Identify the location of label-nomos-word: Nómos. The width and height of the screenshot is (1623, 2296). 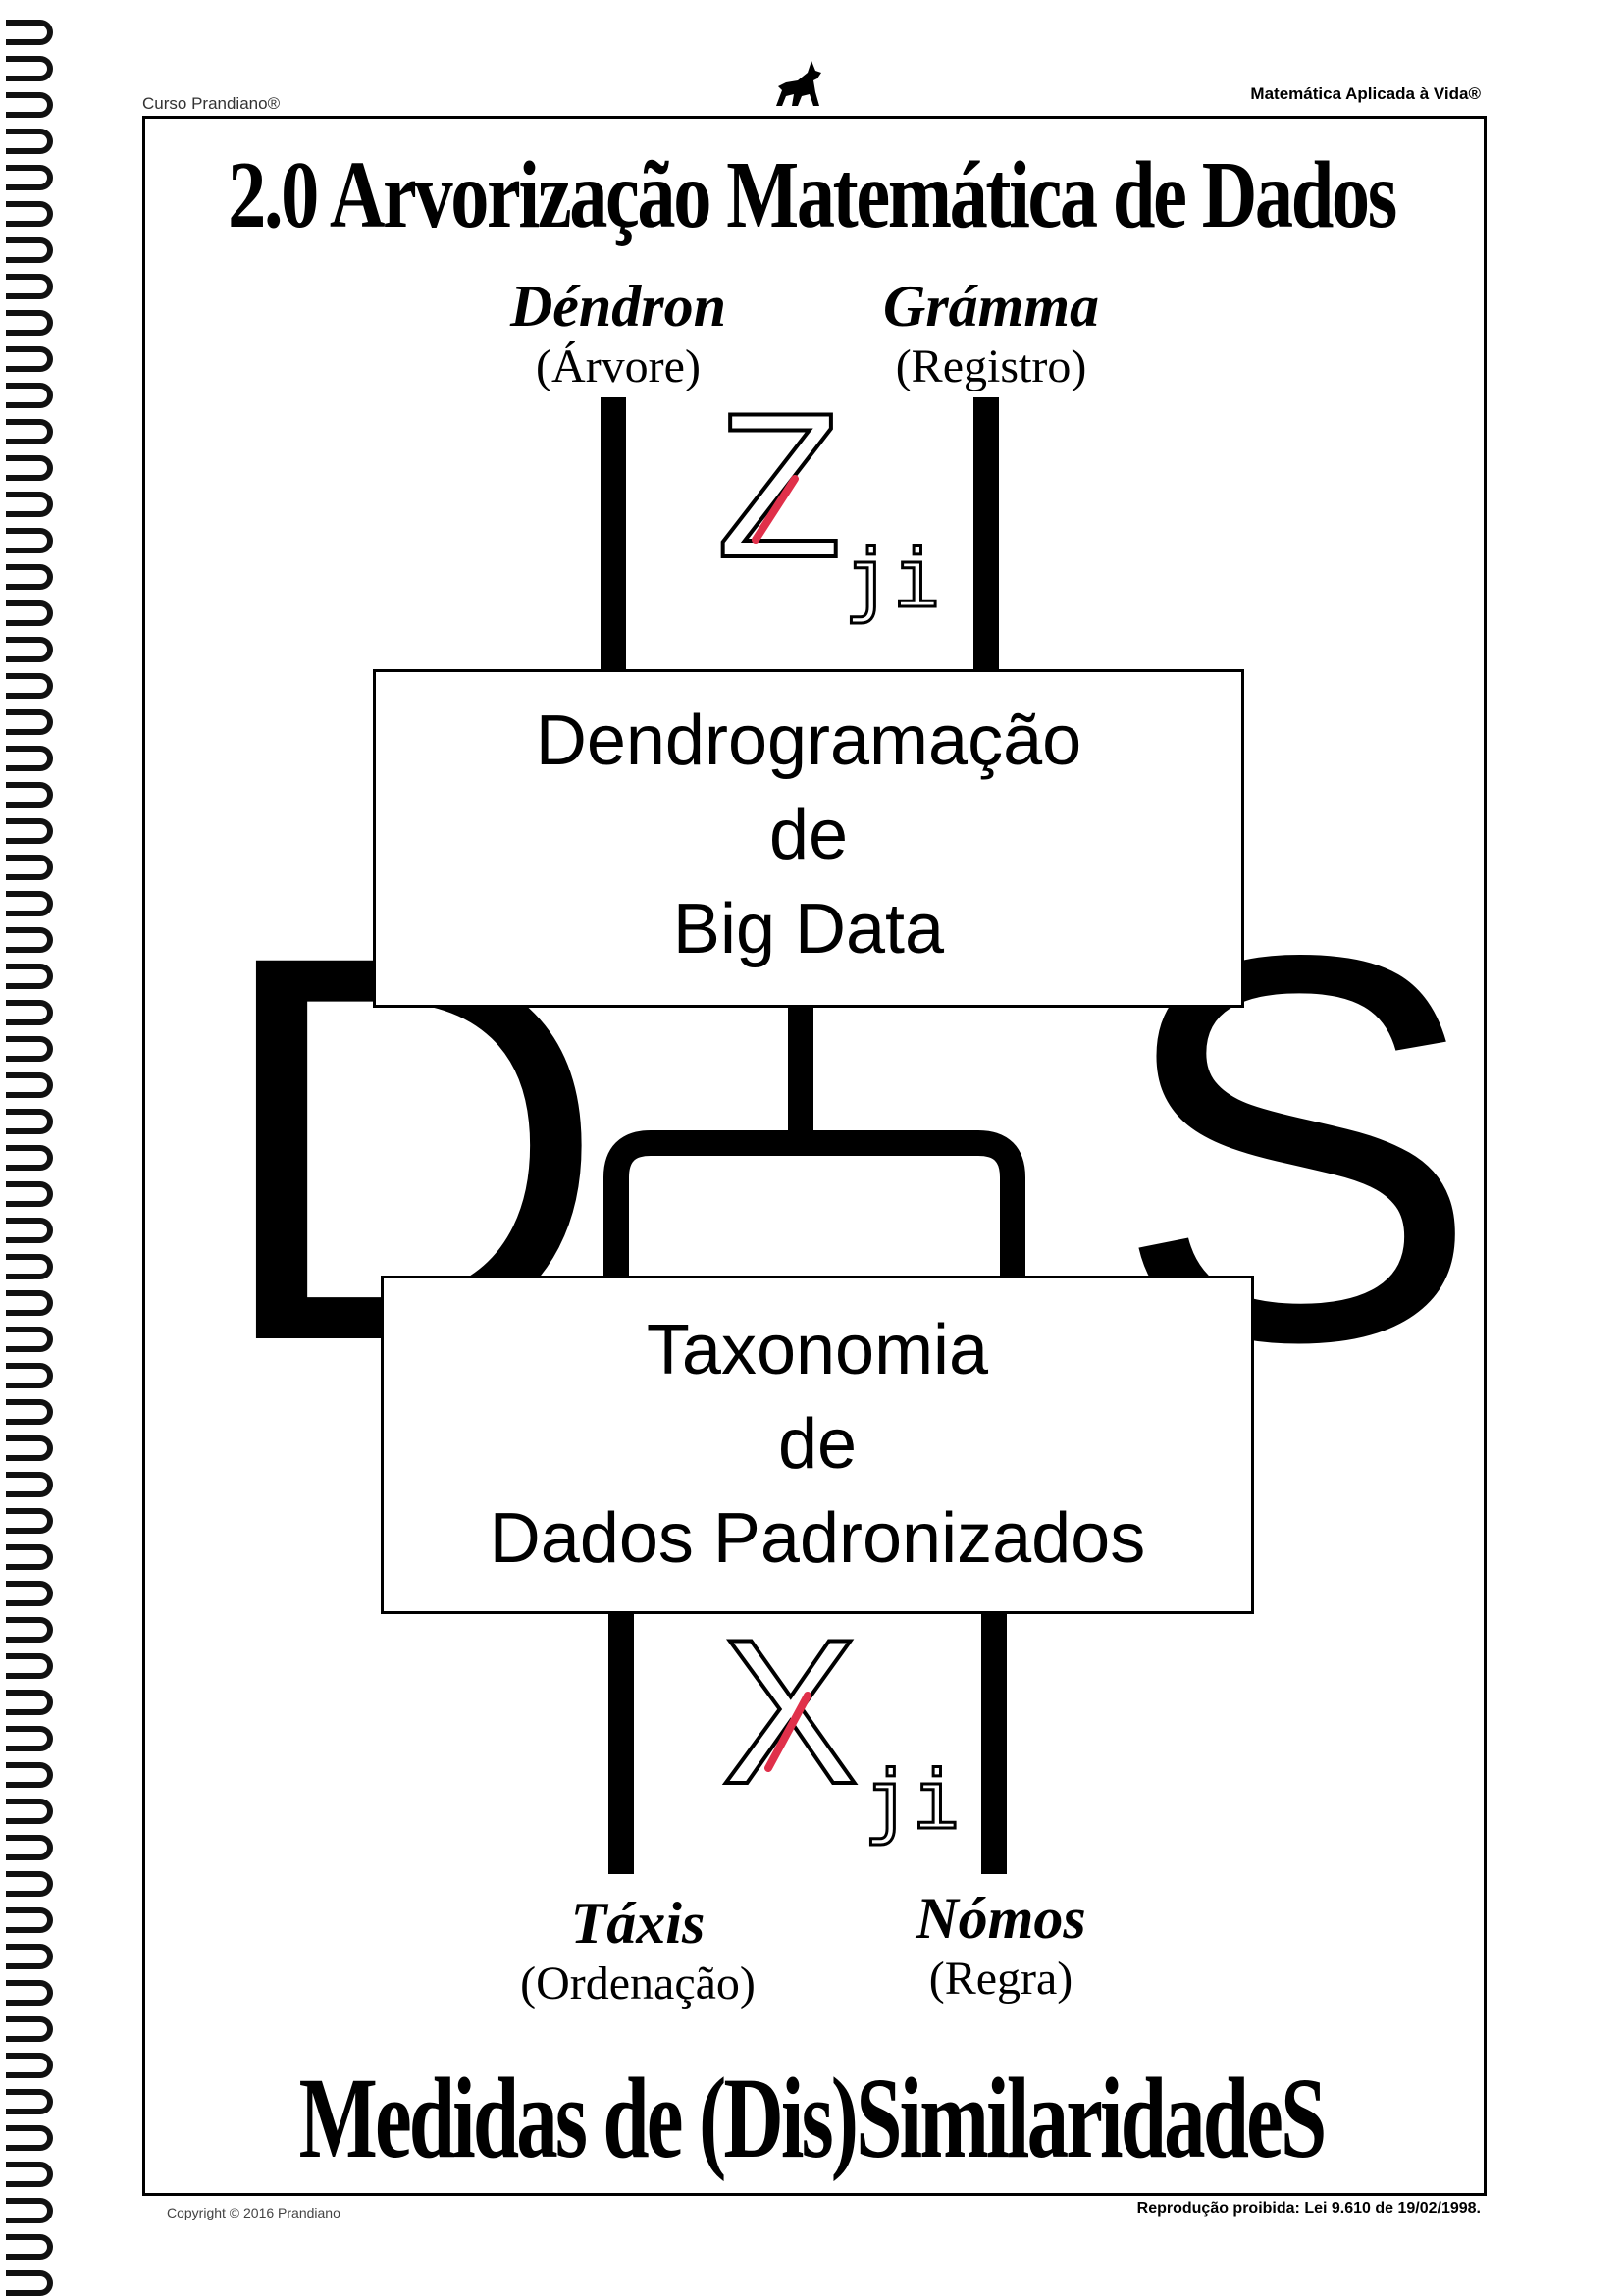
(1001, 1918).